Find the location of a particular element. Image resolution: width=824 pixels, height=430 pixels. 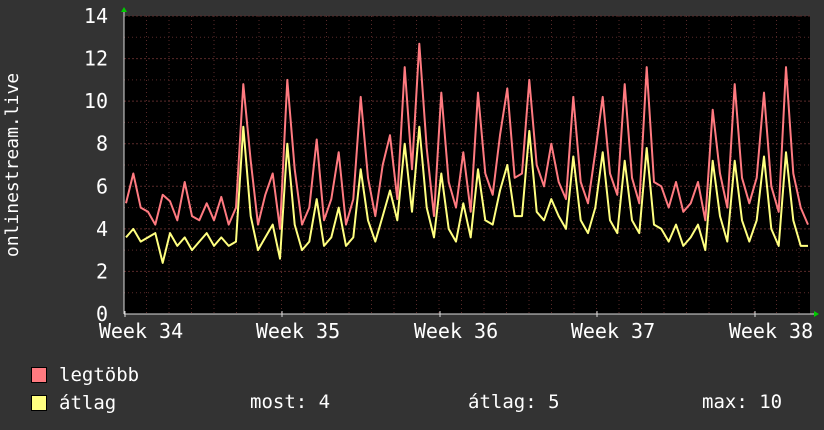

legend-label-max: legtöbb is located at coordinates (99, 375).